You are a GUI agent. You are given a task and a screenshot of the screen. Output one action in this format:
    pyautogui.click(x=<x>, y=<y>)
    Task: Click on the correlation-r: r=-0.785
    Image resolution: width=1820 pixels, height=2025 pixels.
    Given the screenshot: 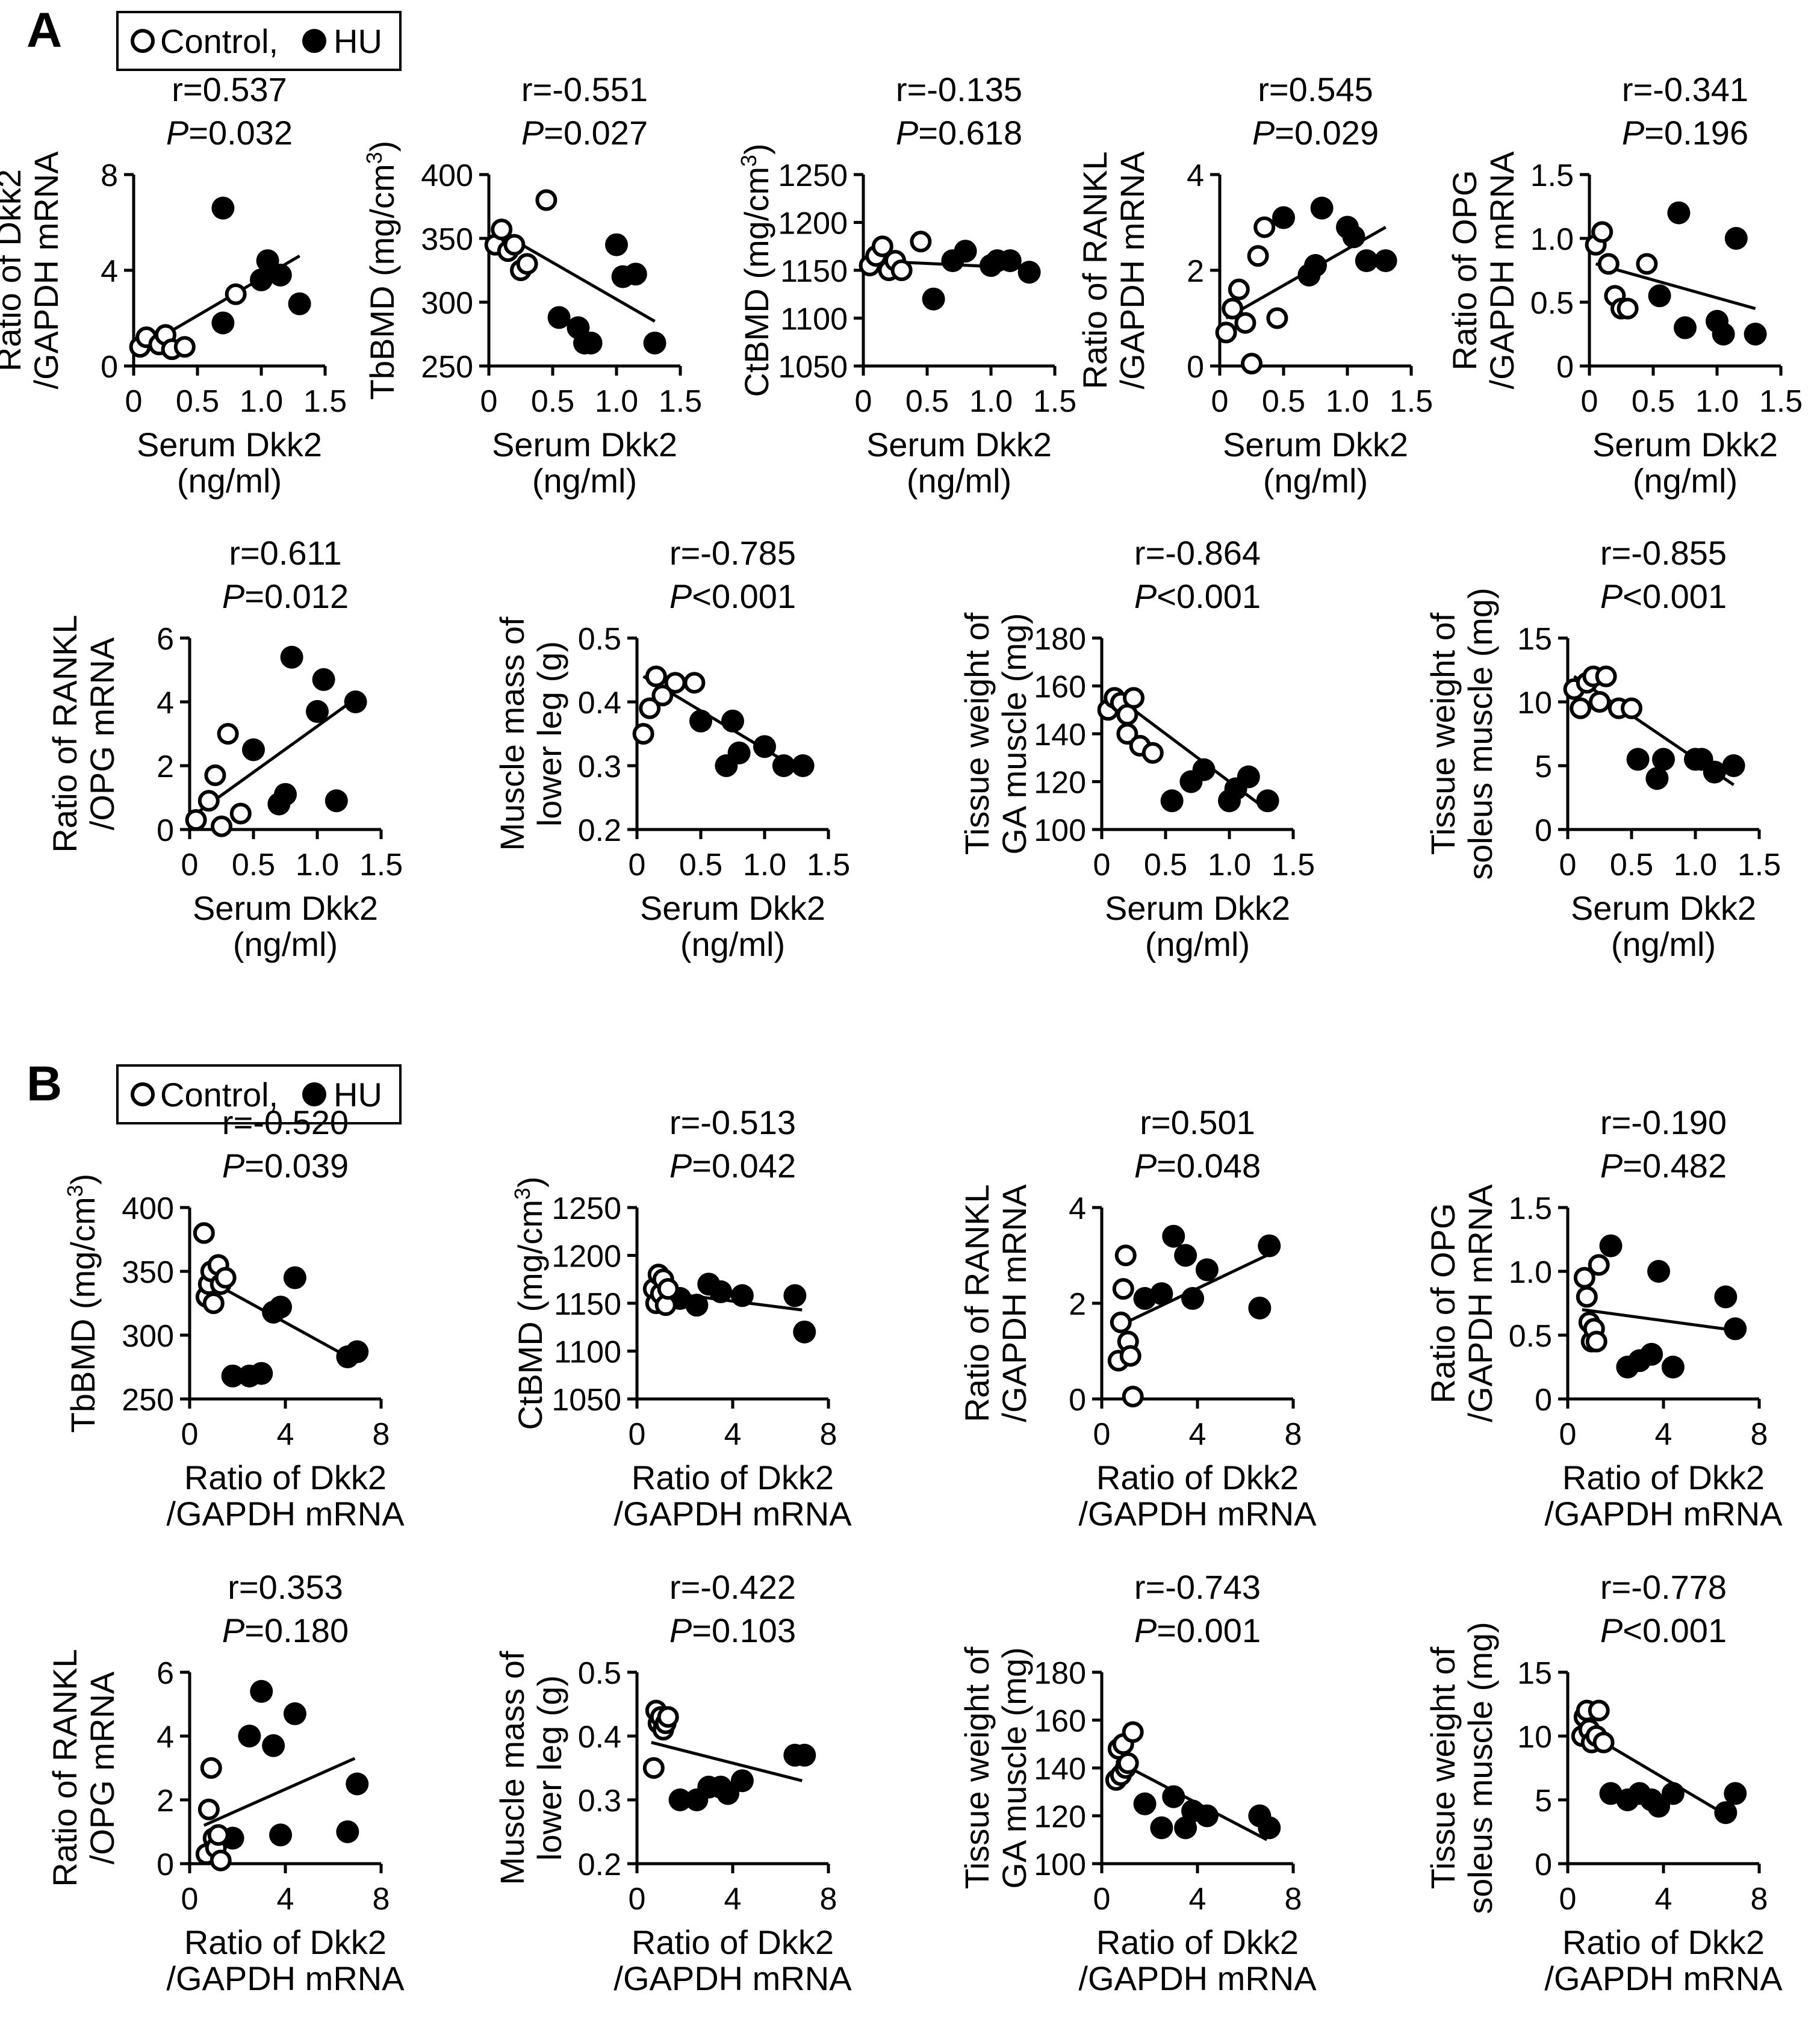 What is the action you would take?
    pyautogui.click(x=732, y=553)
    